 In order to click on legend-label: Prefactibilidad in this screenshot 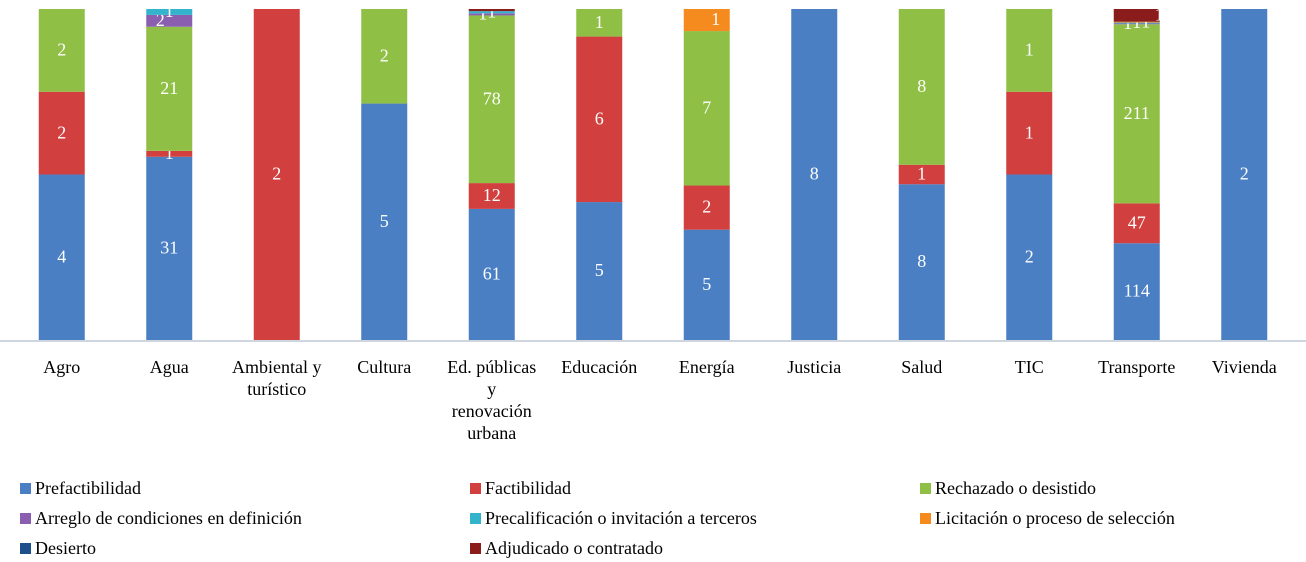, I will do `click(88, 487)`.